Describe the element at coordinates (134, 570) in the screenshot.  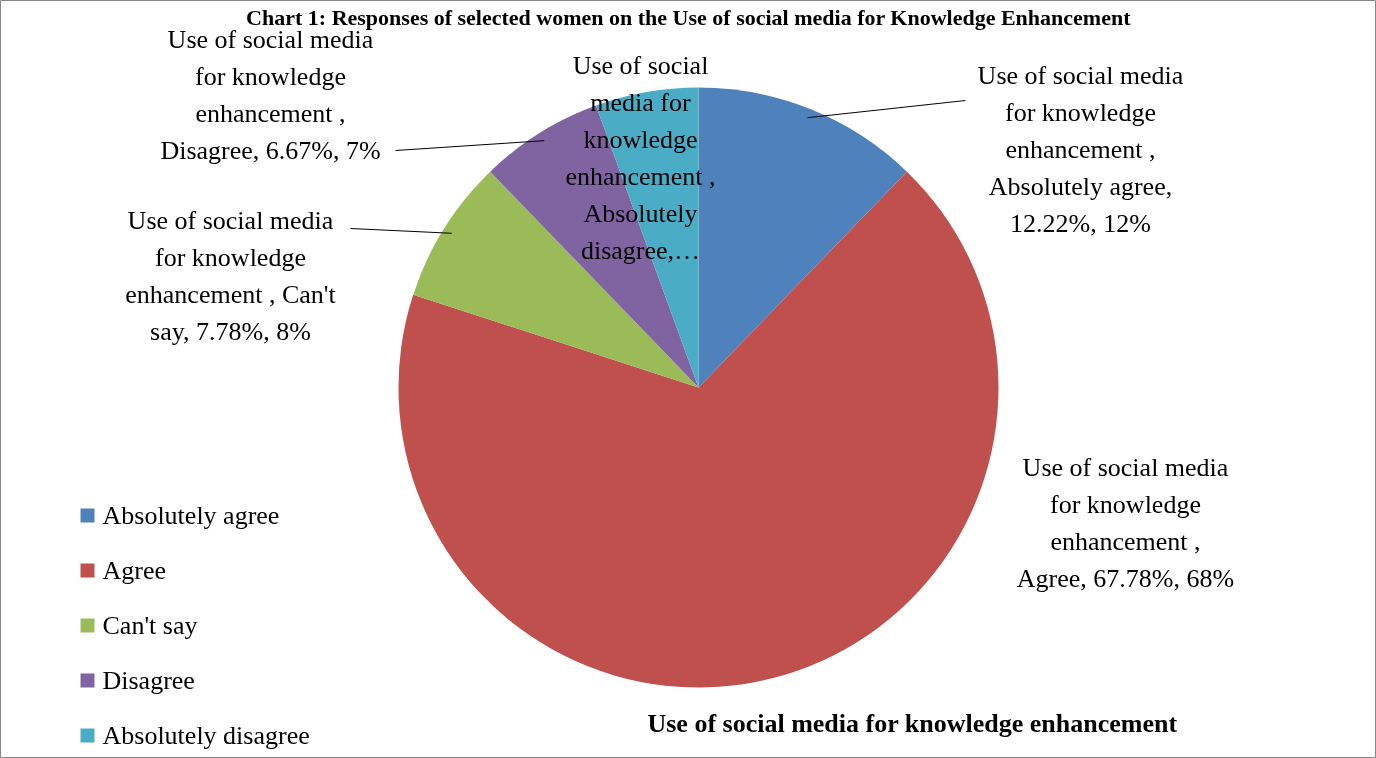
I see `legend-label: Agree` at that location.